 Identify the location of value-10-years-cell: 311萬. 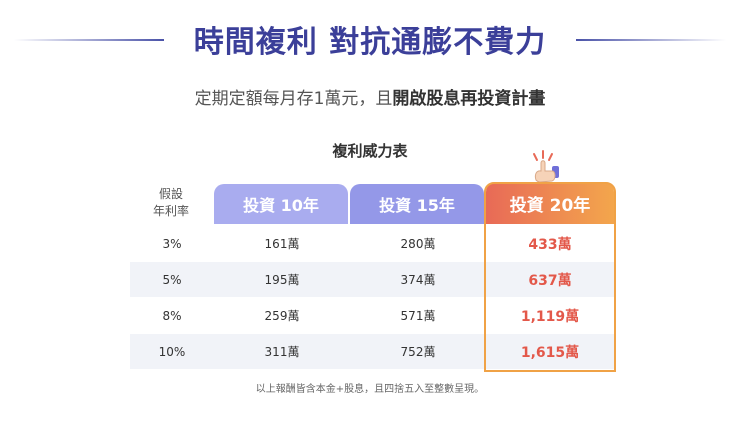
(282, 352).